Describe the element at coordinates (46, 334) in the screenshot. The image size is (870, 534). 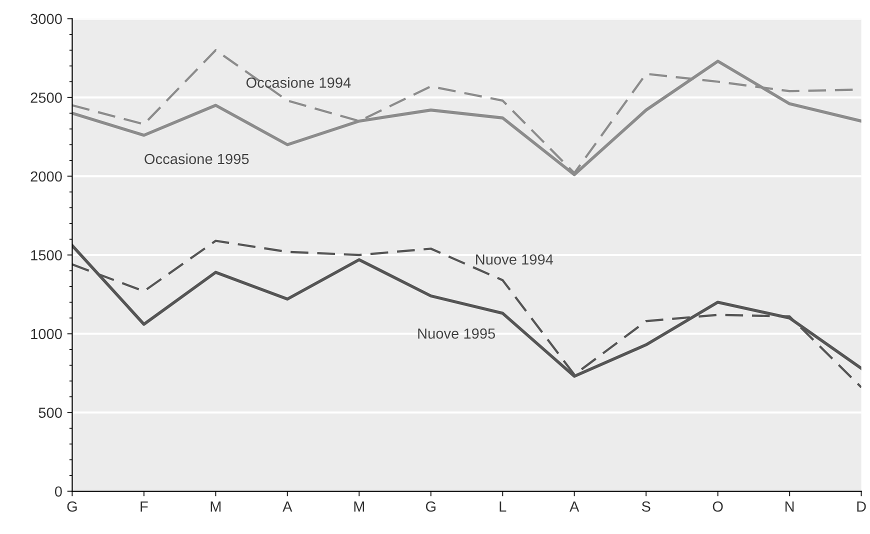
I see `y-tick-label: 1000` at that location.